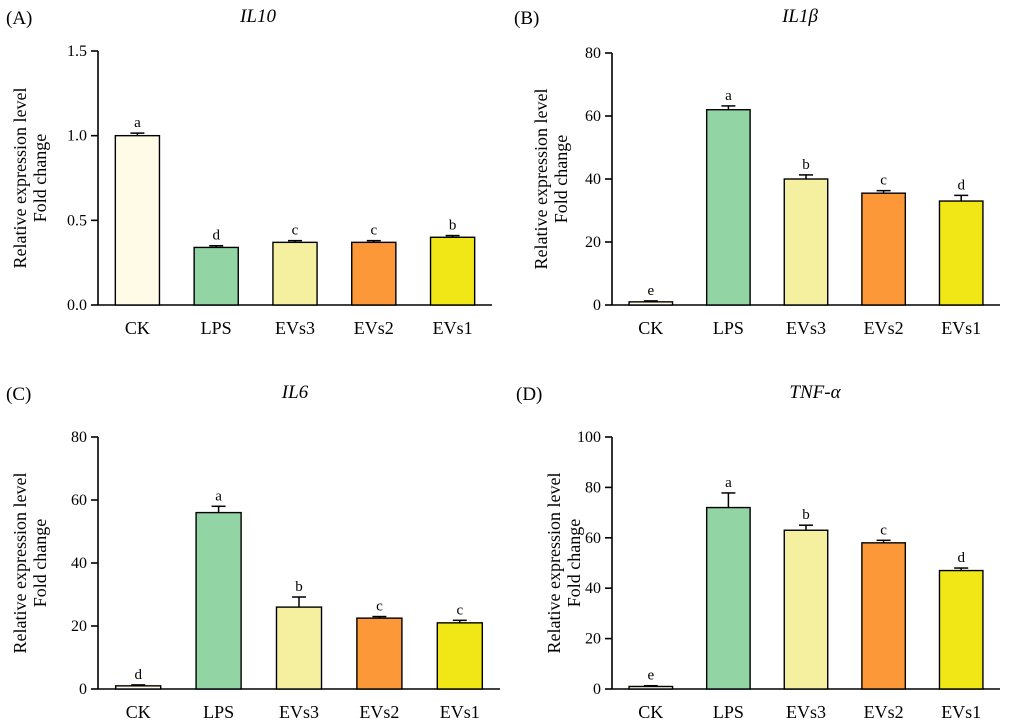 The height and width of the screenshot is (725, 1017). I want to click on panel-d-bar-evs1, so click(961, 629).